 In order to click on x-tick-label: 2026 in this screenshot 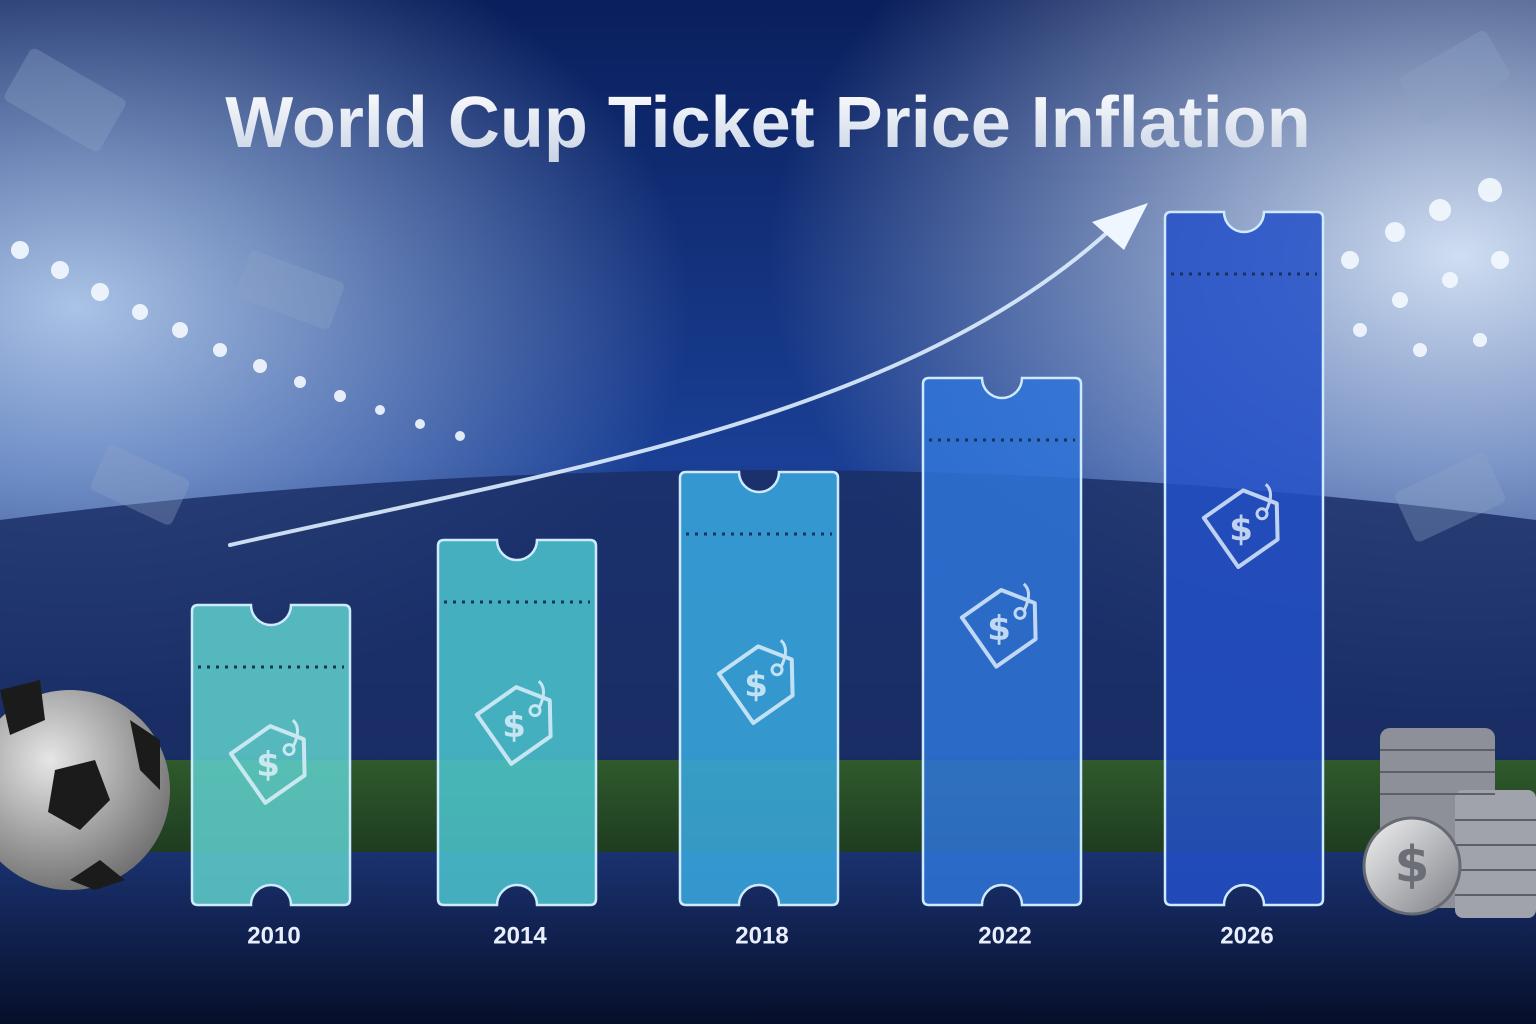, I will do `click(1246, 935)`.